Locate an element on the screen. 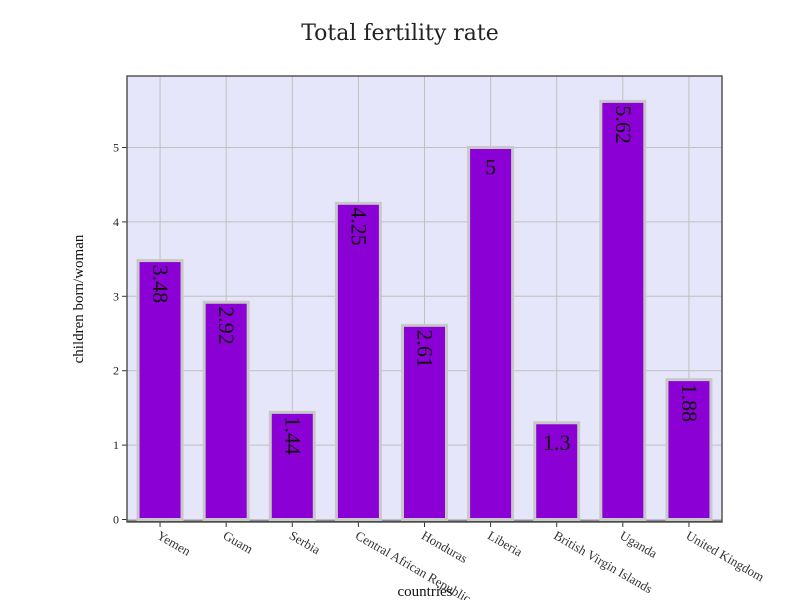  data-label: 5 is located at coordinates (490, 167).